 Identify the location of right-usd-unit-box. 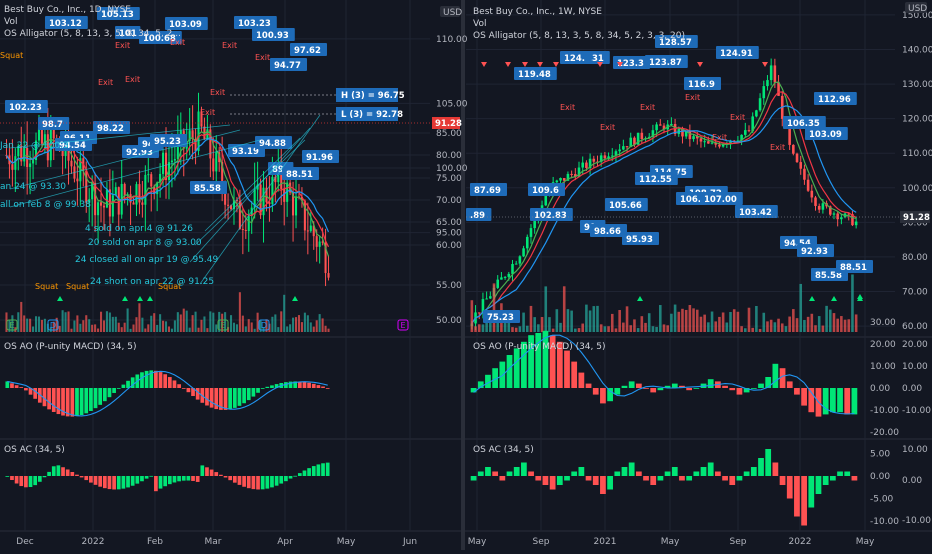
(916, 7).